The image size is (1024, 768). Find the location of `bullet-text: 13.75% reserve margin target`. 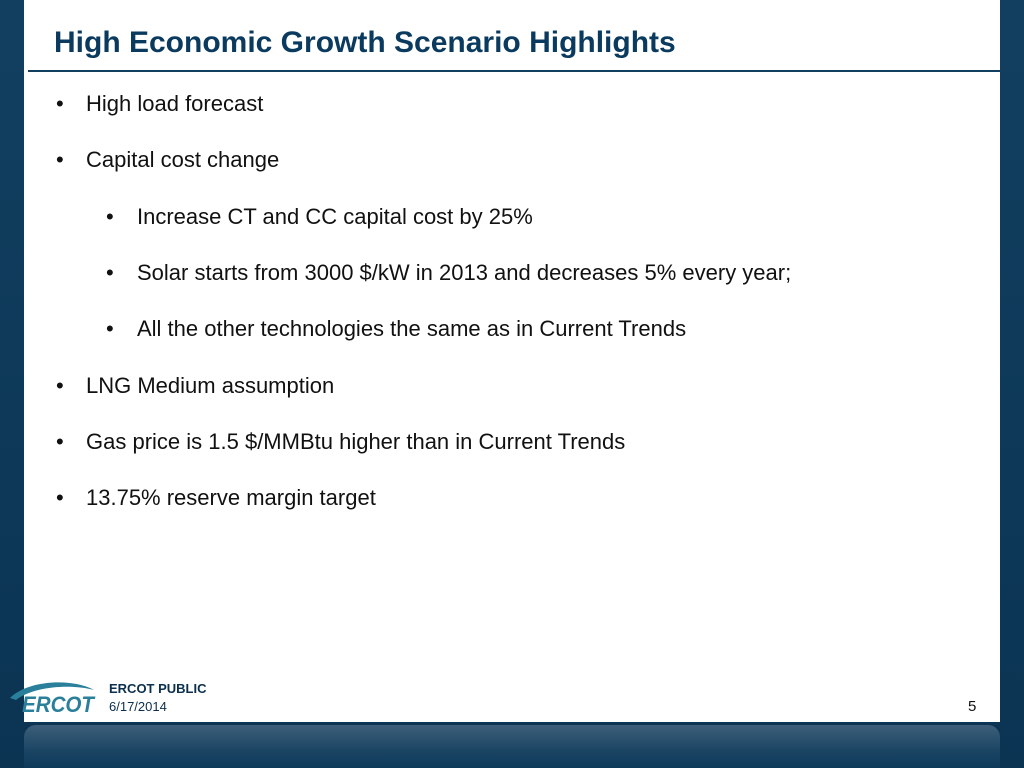

bullet-text: 13.75% reserve margin target is located at coordinates (231, 497).